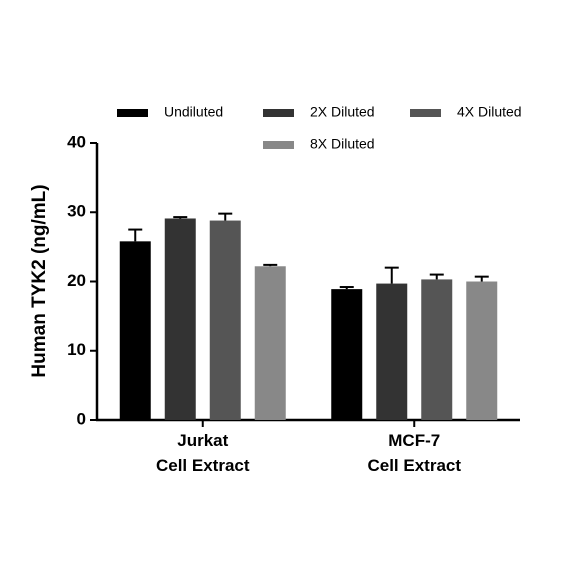 This screenshot has height=584, width=584. I want to click on y-axis-label: Human TYK2 (ng/mL), so click(39, 280).